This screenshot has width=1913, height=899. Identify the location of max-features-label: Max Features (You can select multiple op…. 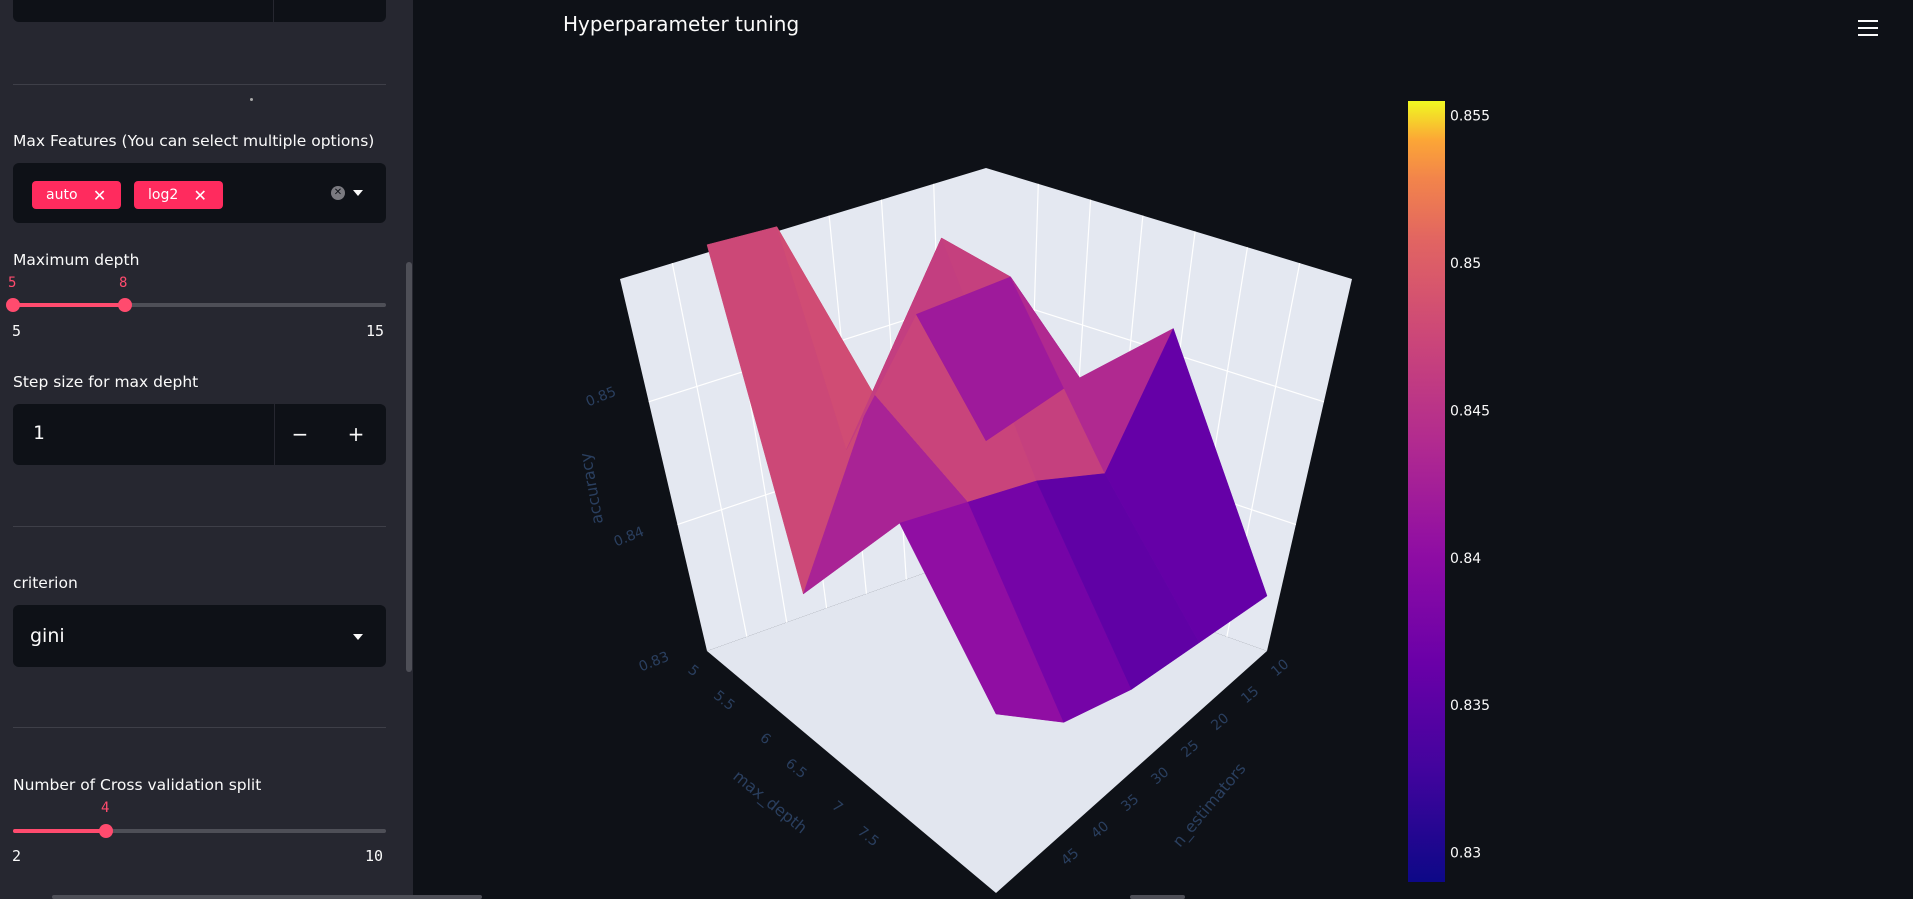
(194, 141).